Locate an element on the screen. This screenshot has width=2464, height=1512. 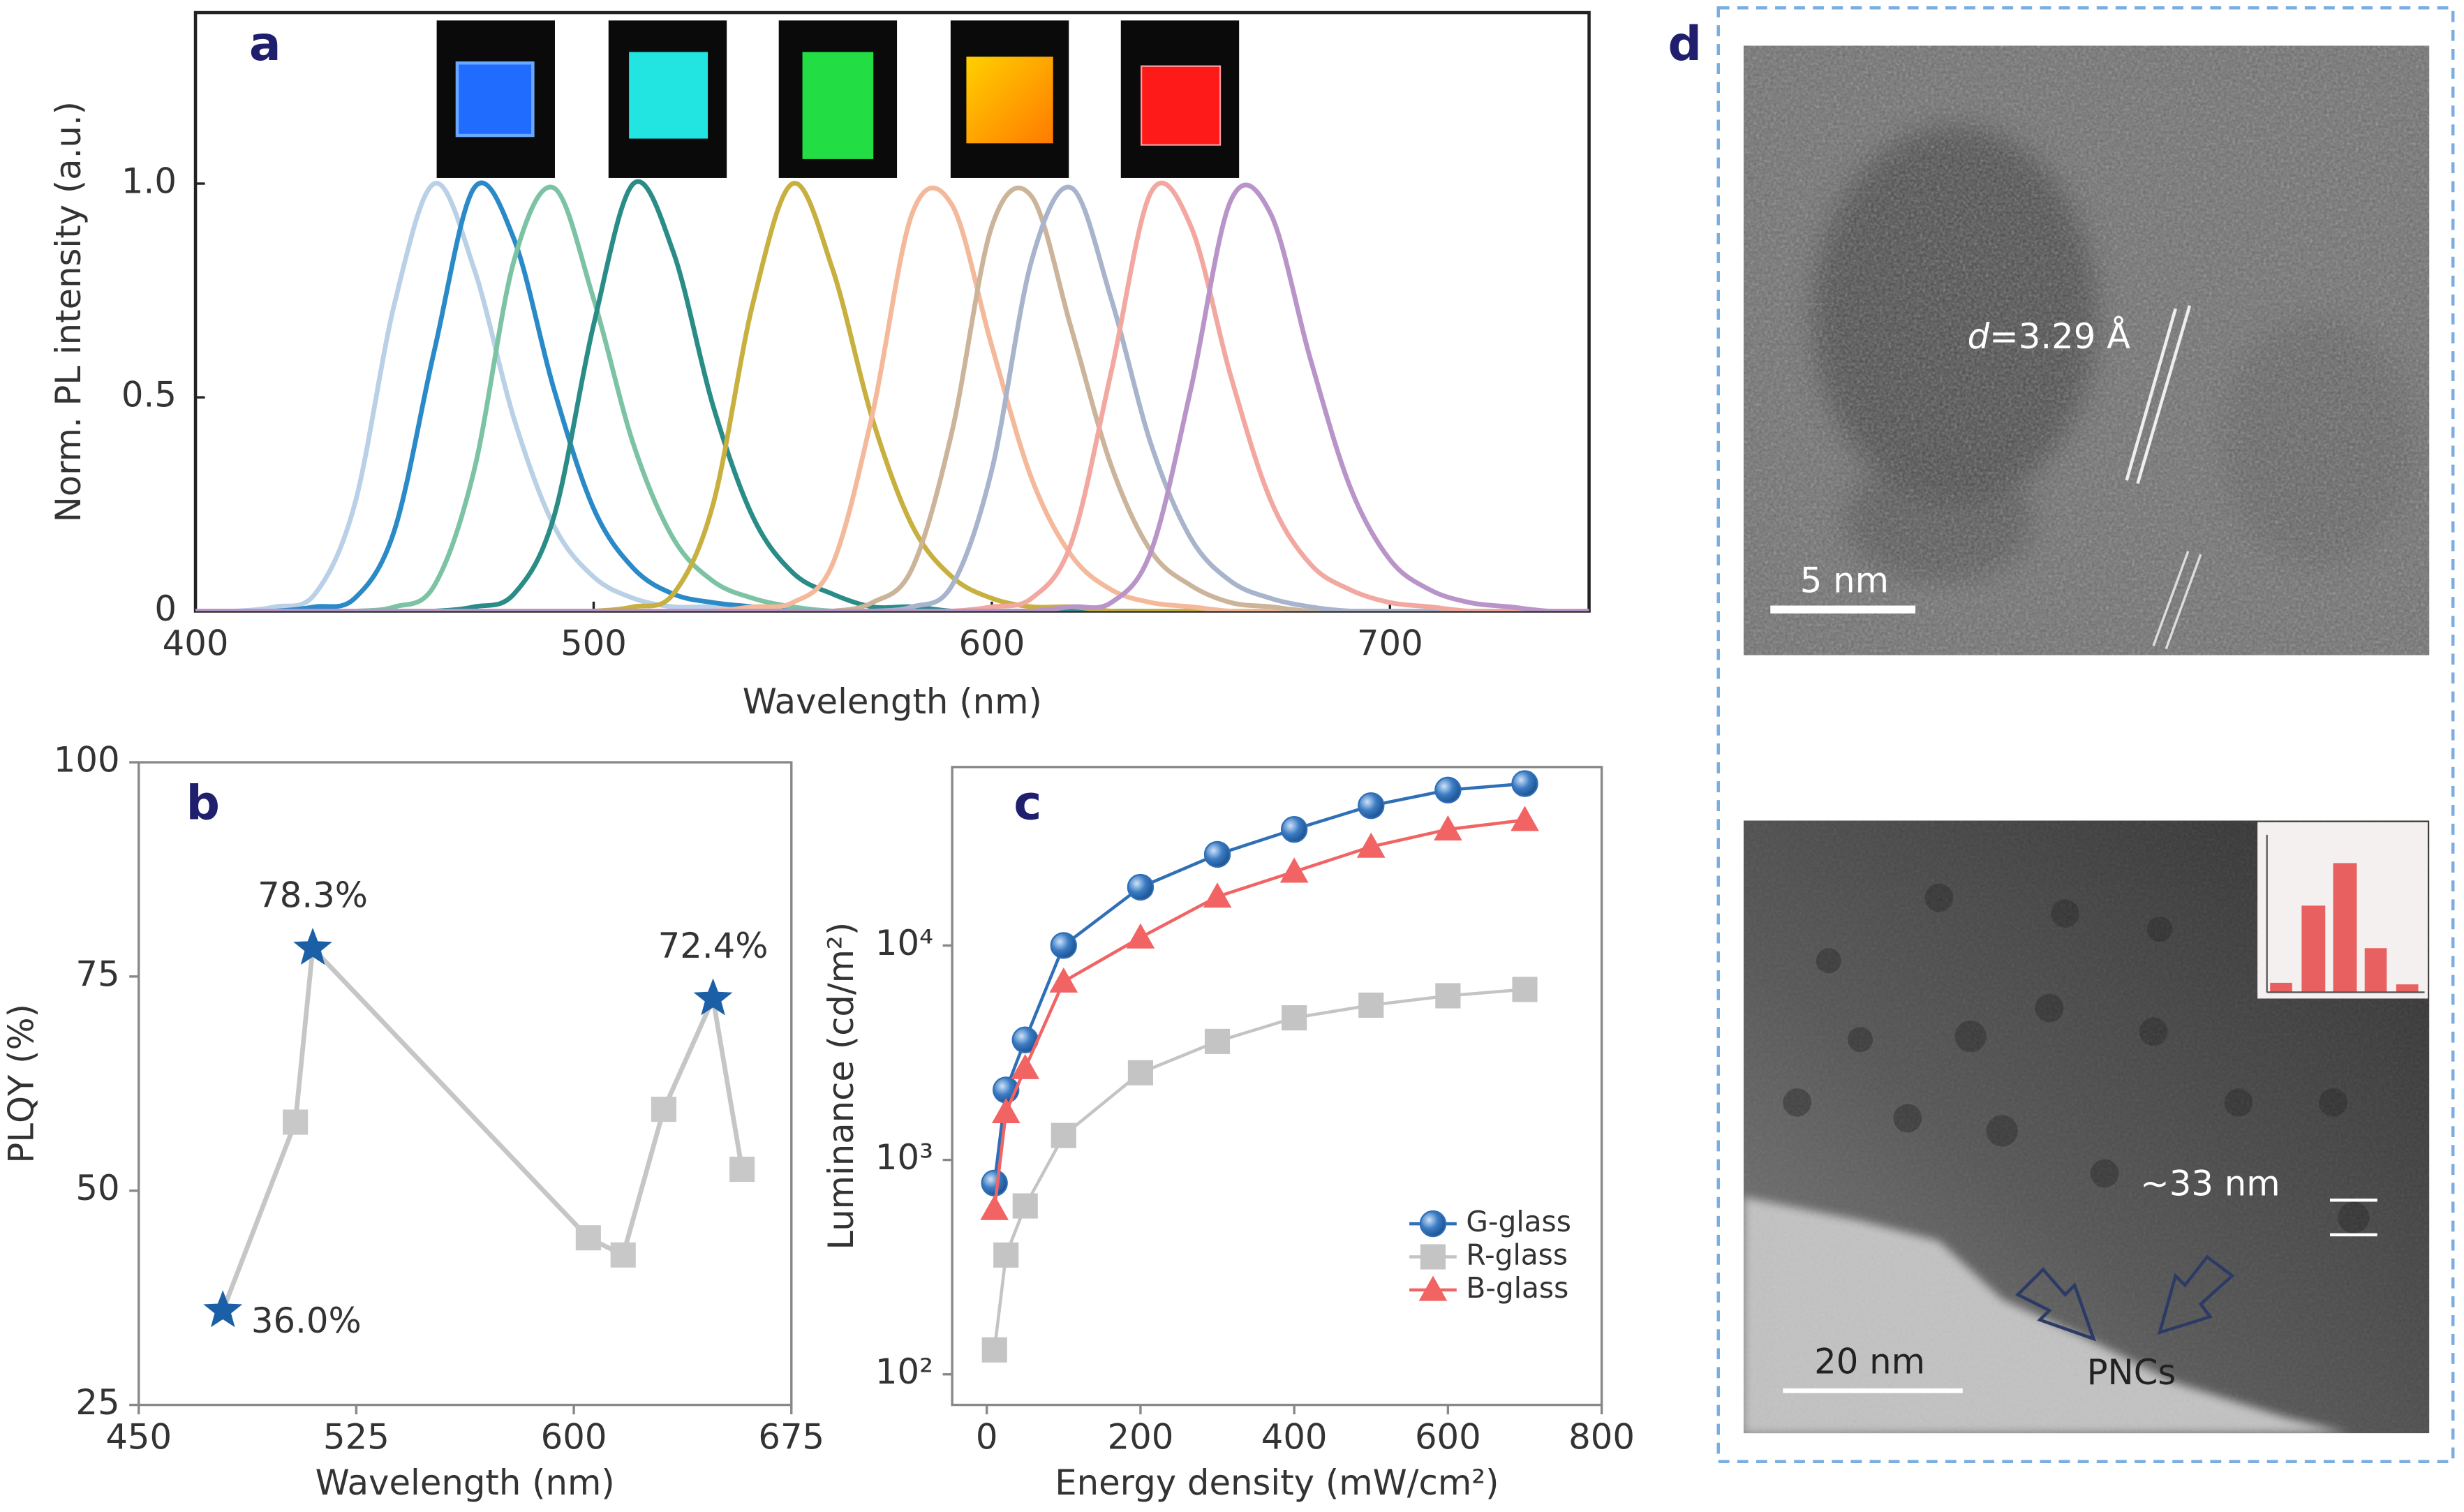
hrtem-image is located at coordinates (2086, 350).